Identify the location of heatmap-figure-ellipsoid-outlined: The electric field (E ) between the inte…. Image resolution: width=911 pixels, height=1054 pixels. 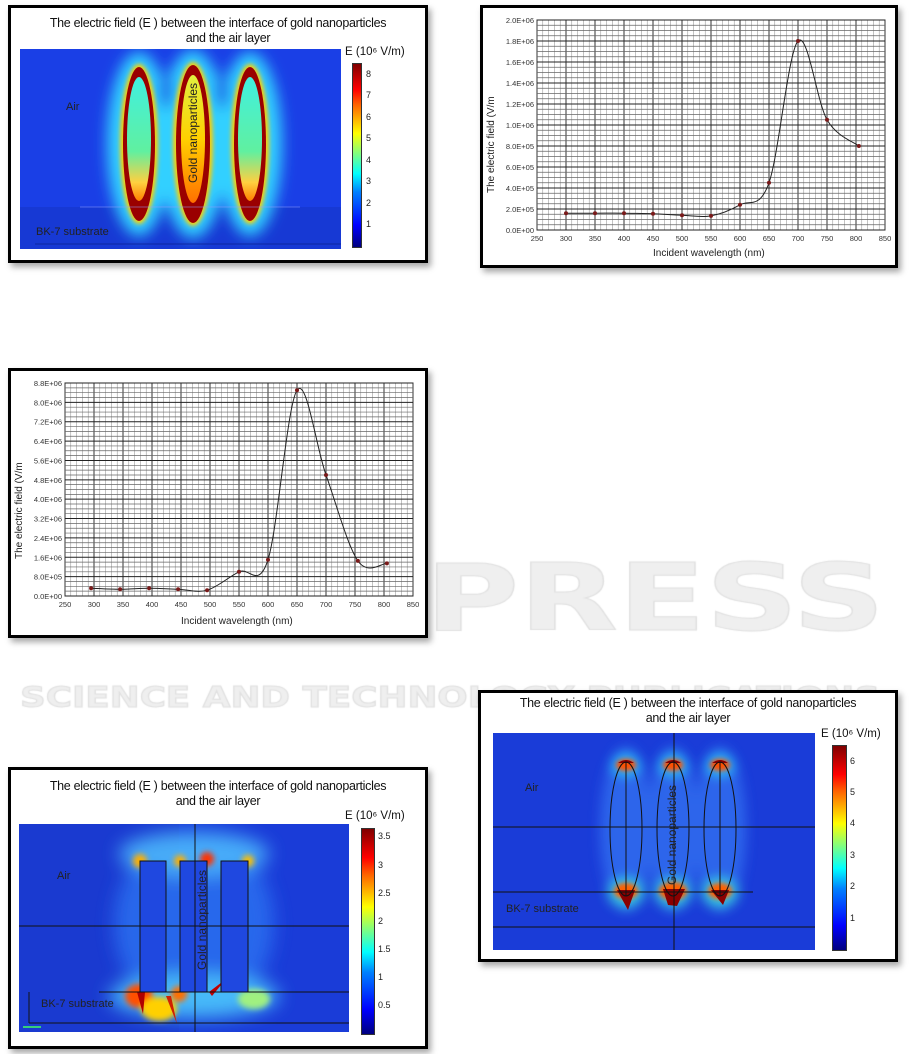
(688, 826).